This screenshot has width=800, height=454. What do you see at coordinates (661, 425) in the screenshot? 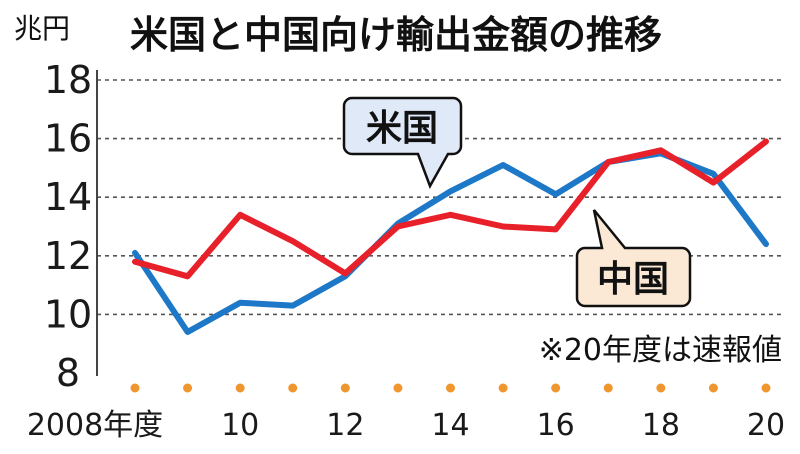
I see `x-tick-label: 18` at bounding box center [661, 425].